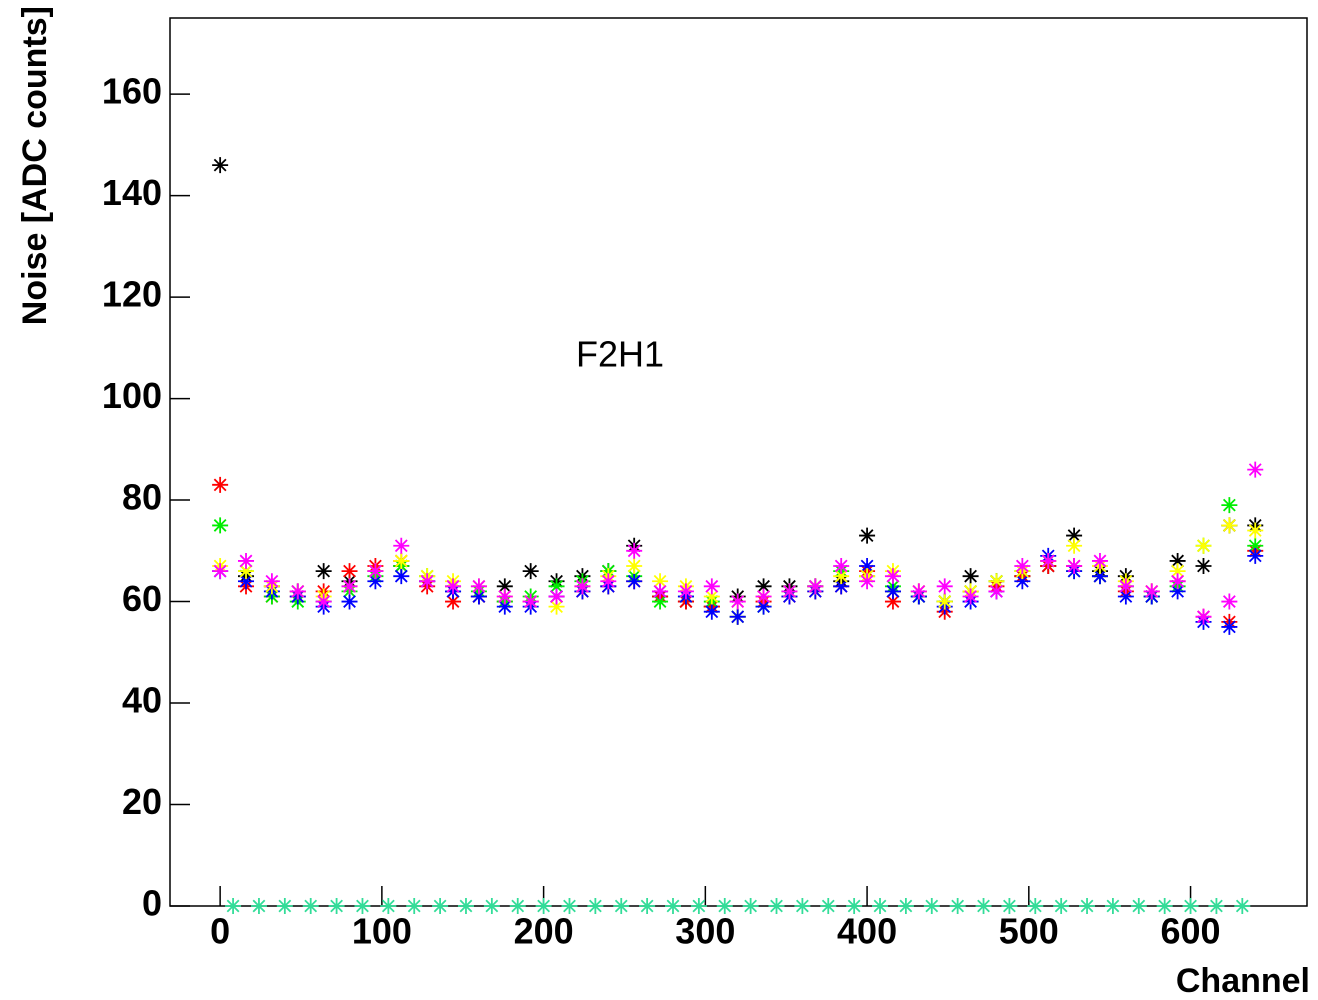  I want to click on y-axis-label: Noise [ADC counts], so click(35, 165).